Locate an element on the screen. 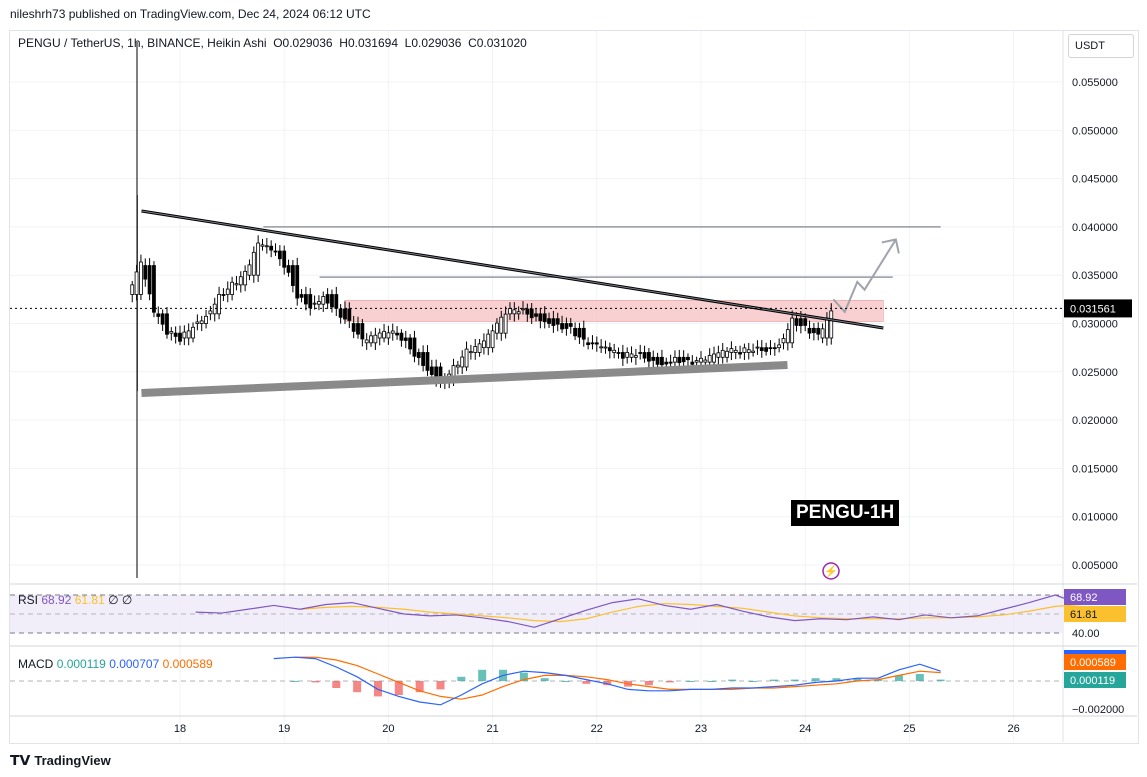  macd-hist-badge is located at coordinates (1095, 680).